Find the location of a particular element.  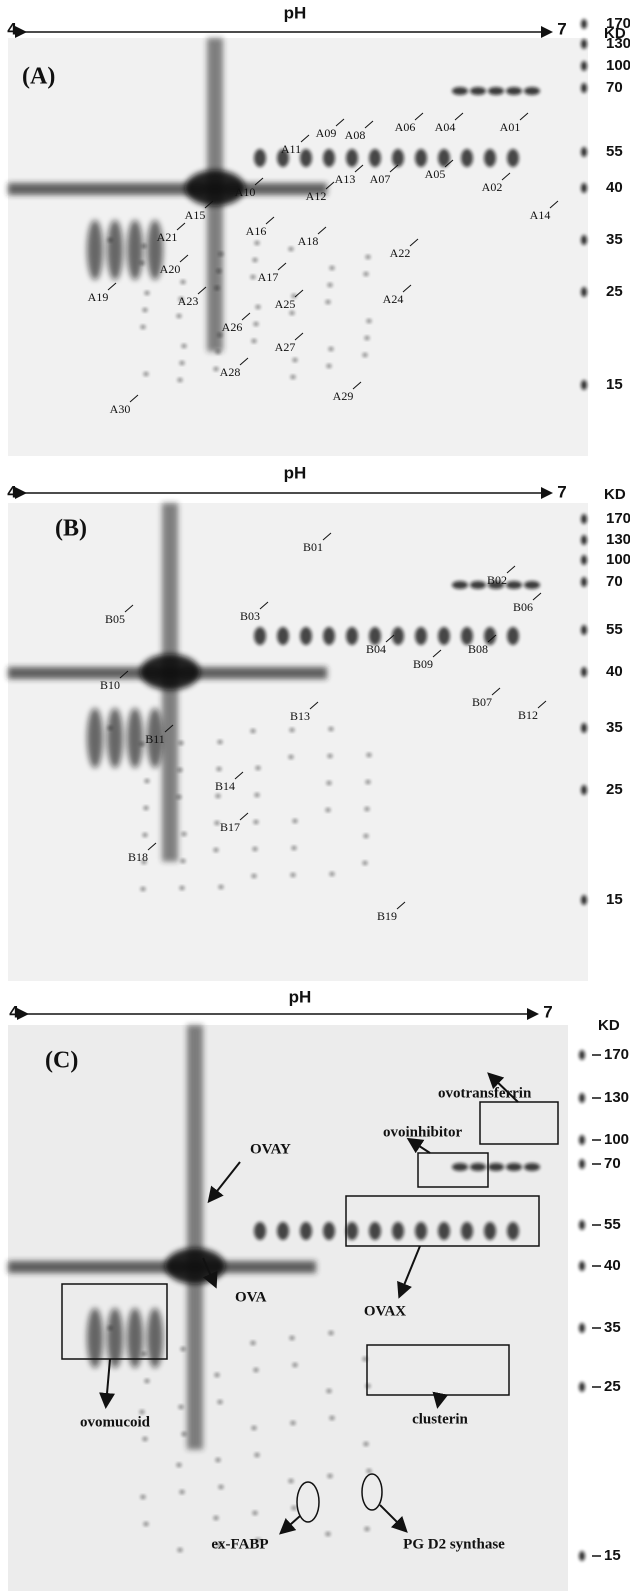

spot-label: A13 is located at coordinates (345, 179).